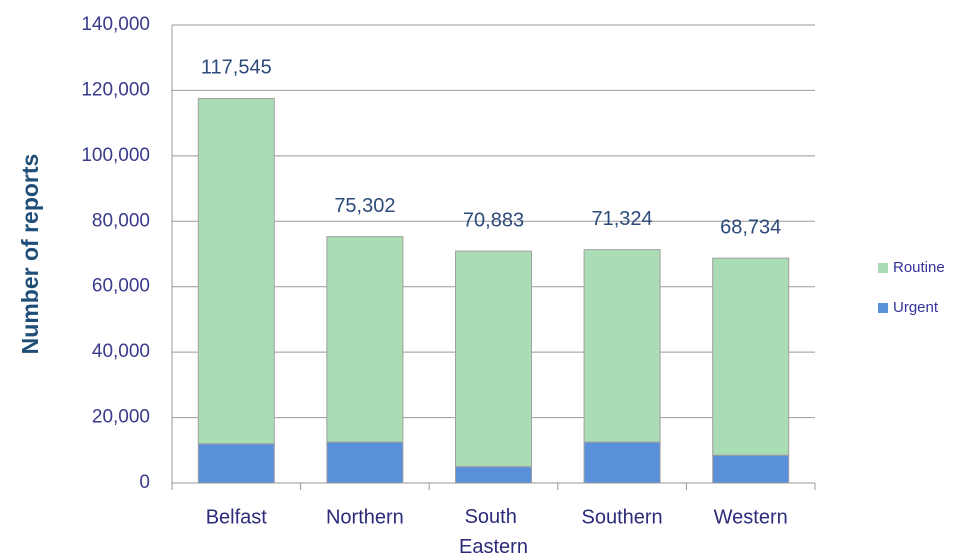 The width and height of the screenshot is (955, 556). I want to click on y-axis-label: Number of reports, so click(30, 254).